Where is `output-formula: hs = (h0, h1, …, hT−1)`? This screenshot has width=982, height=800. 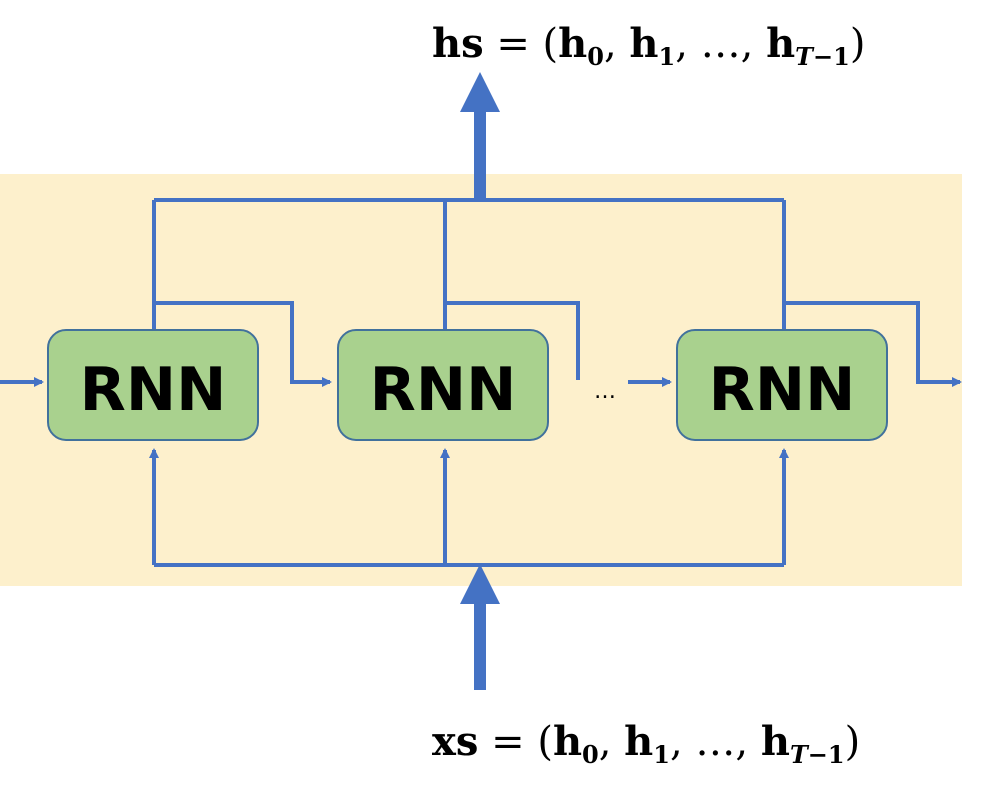 output-formula: hs = (h0, h1, …, hT−1) is located at coordinates (648, 46).